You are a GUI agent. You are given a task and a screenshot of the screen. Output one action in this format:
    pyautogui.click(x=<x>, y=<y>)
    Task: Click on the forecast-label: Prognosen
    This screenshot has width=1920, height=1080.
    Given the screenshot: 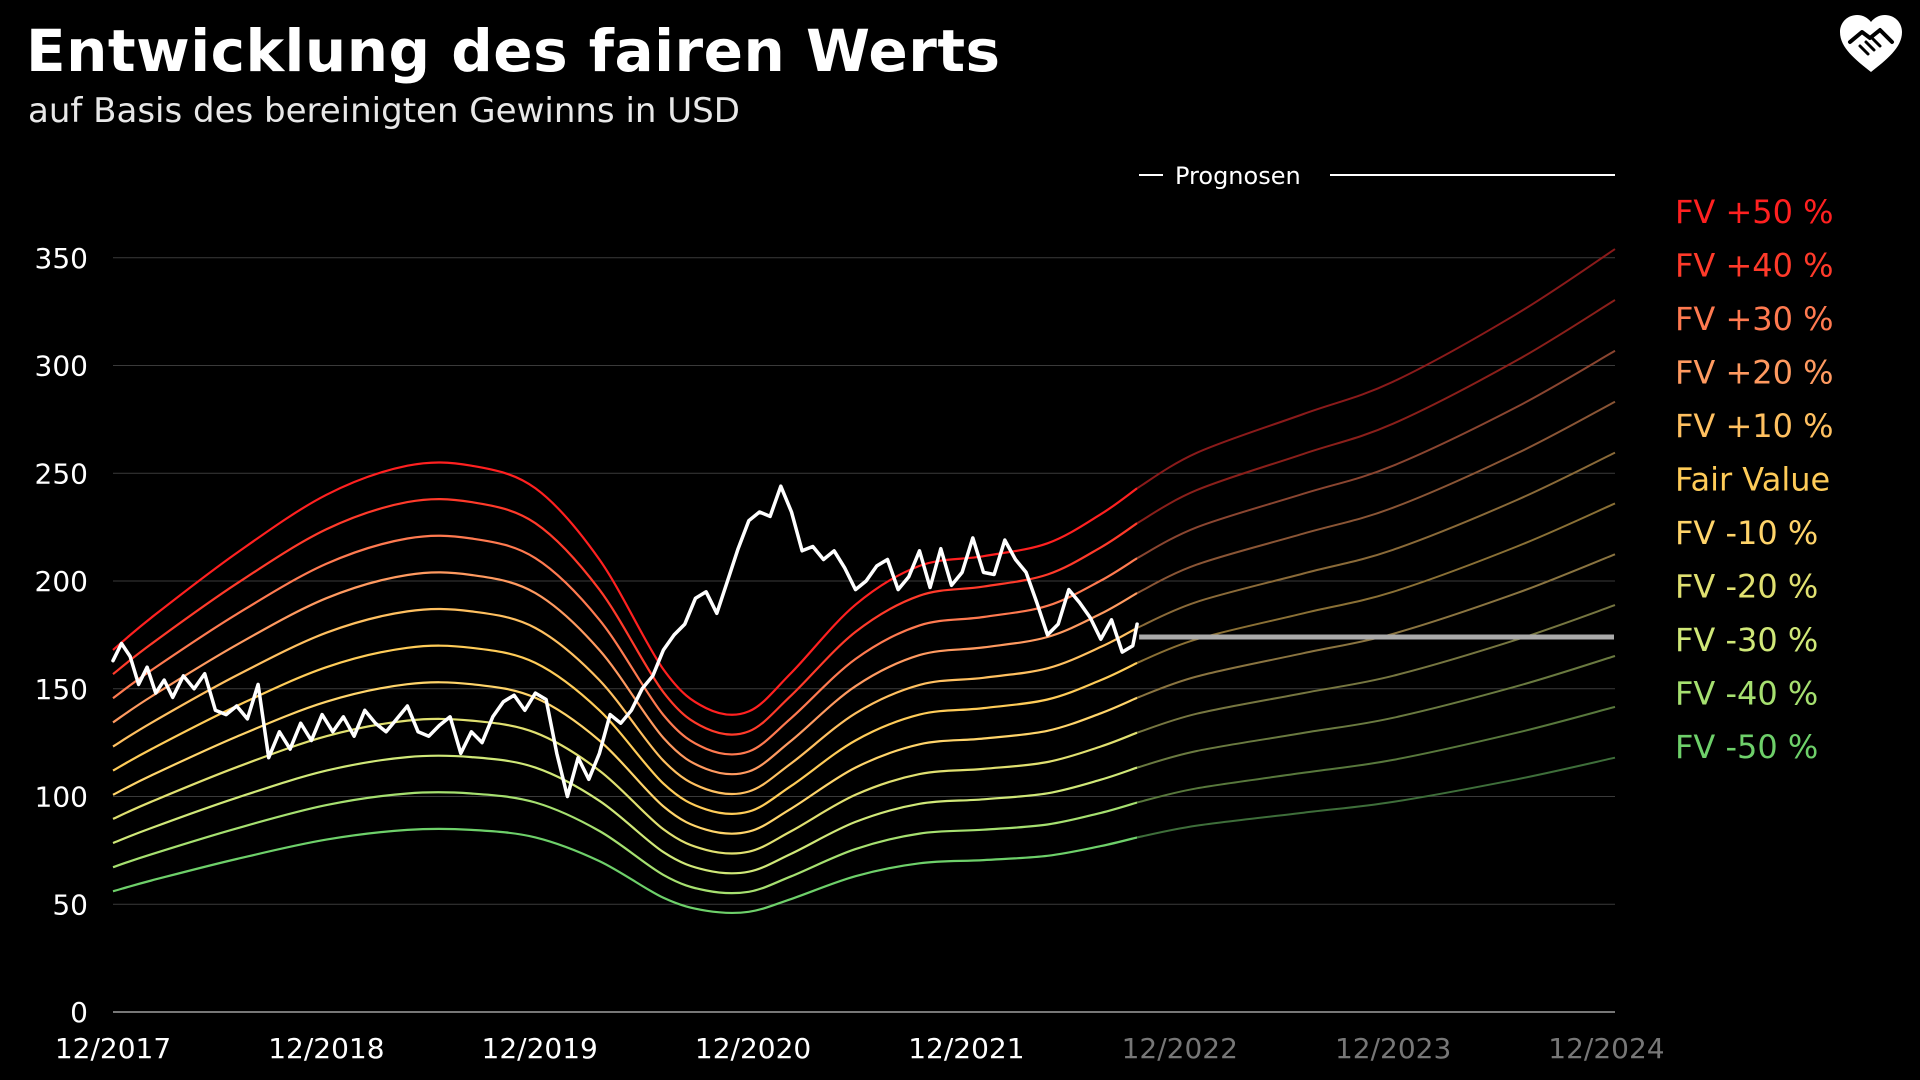 What is the action you would take?
    pyautogui.click(x=1238, y=176)
    